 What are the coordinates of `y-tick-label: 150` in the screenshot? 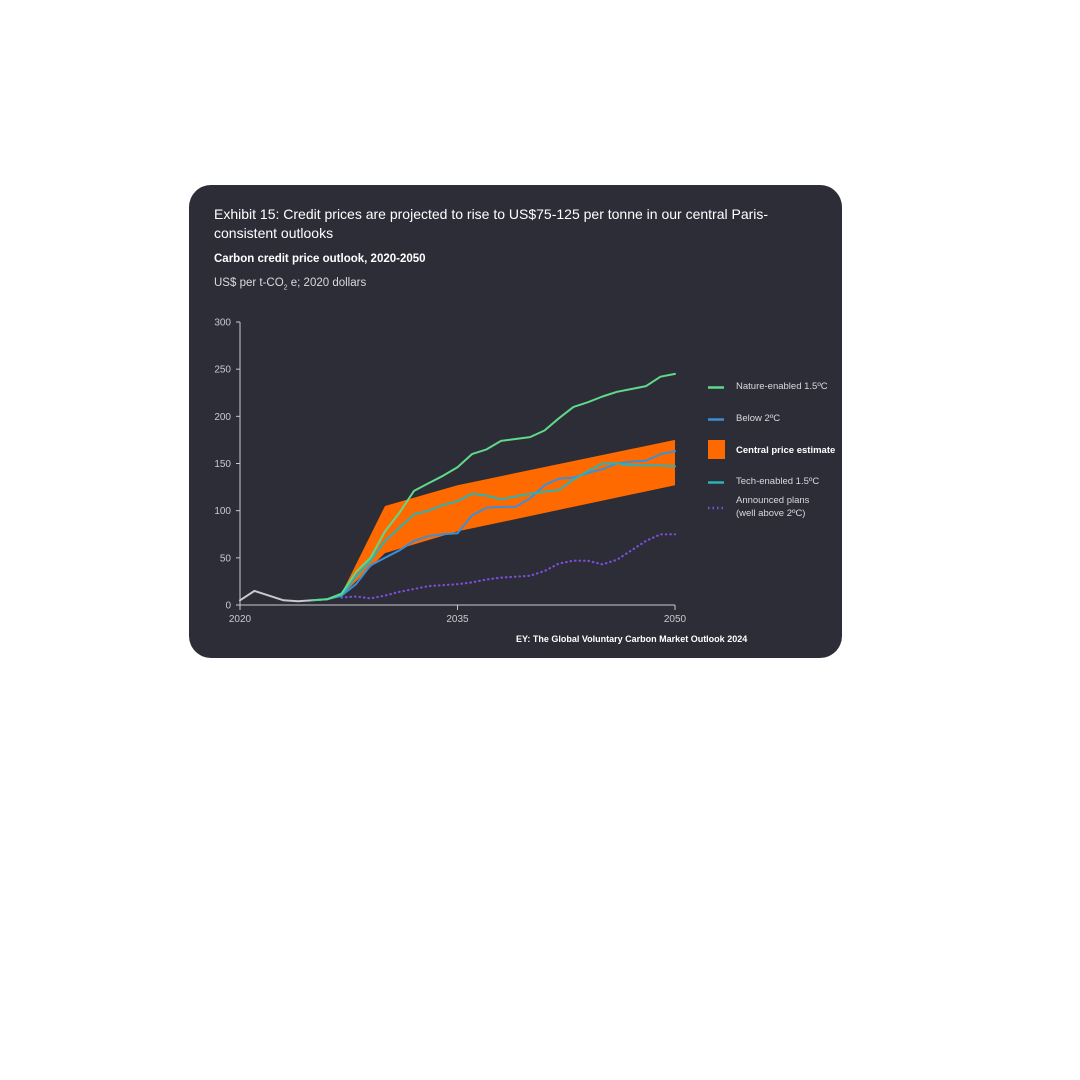 It's located at (222, 464).